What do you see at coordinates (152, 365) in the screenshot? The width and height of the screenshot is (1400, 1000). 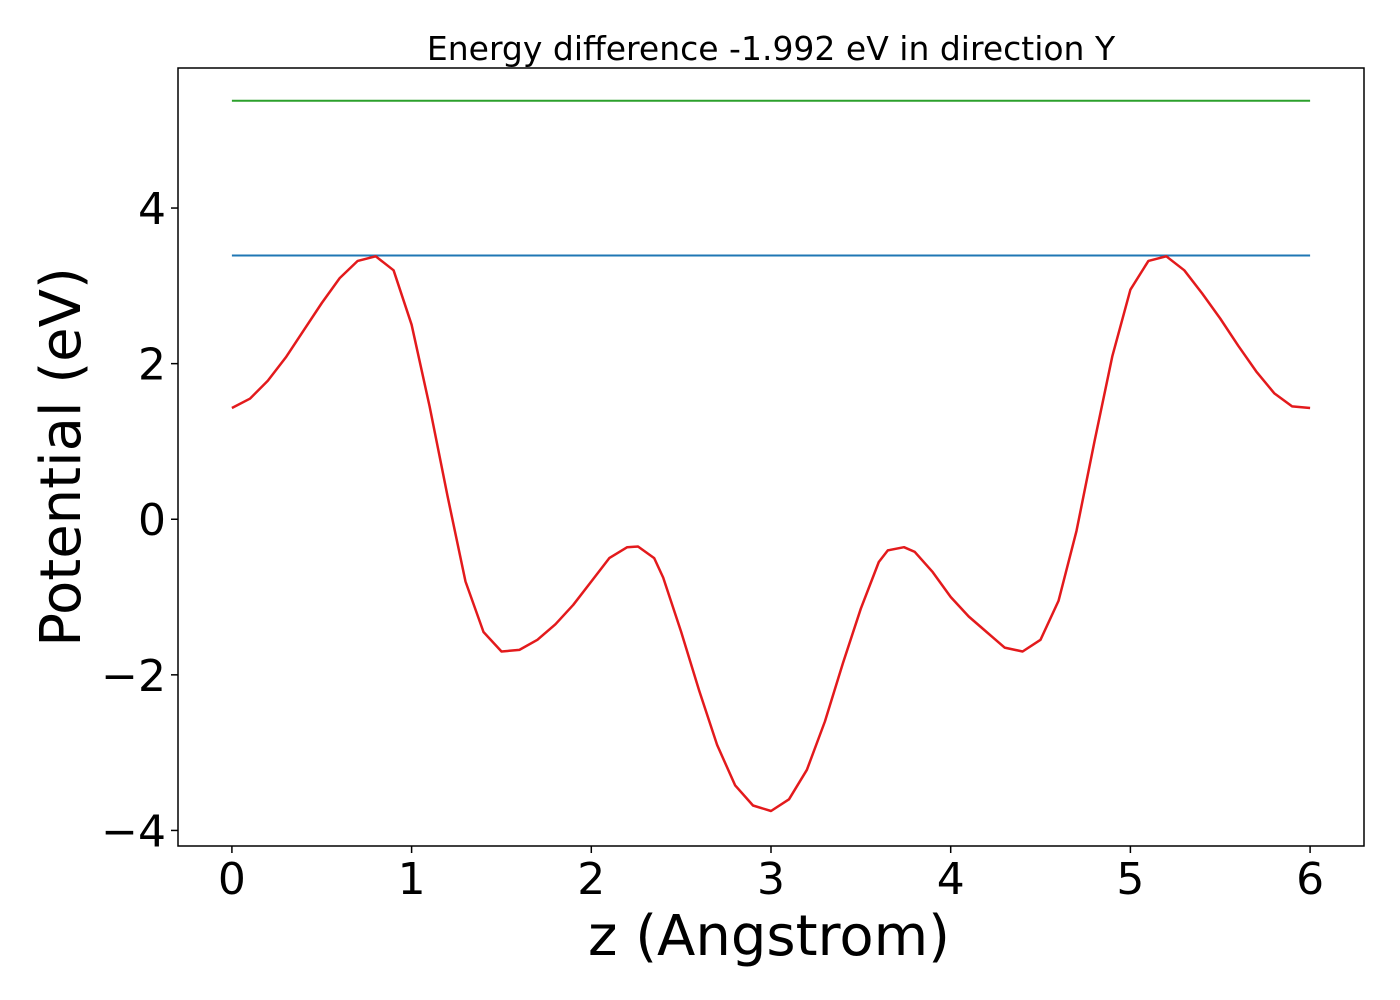 I see `y-tick-label: 2` at bounding box center [152, 365].